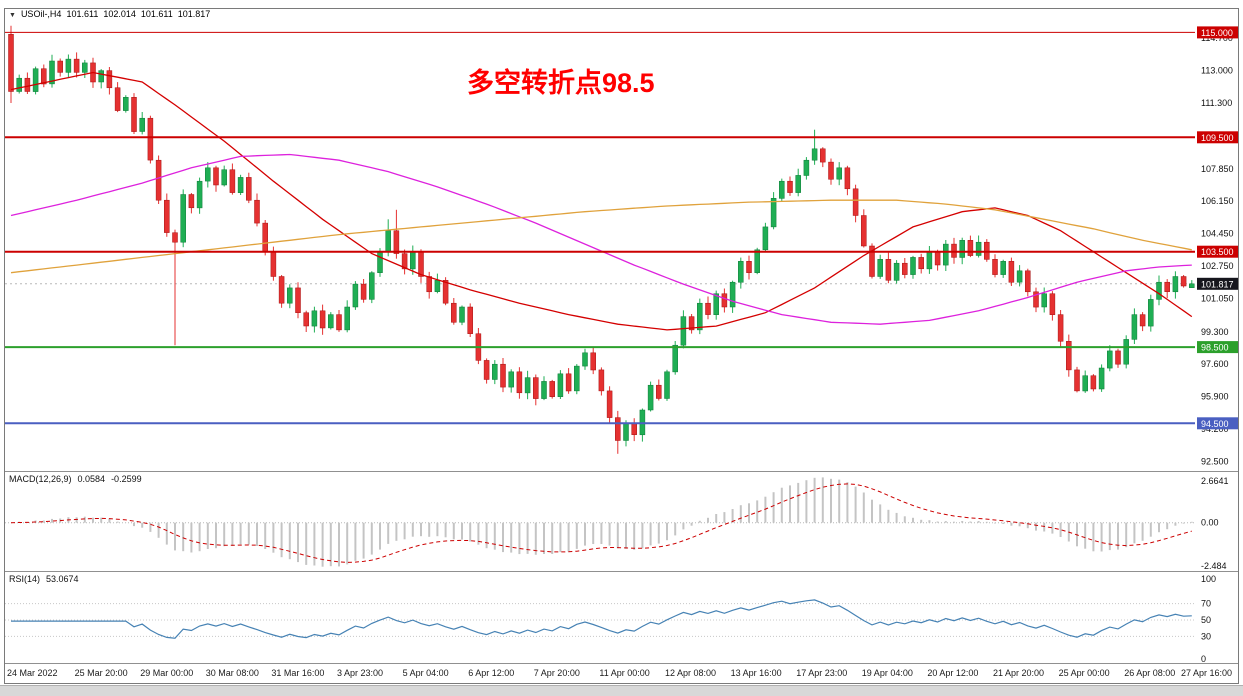 The image size is (1243, 696). Describe the element at coordinates (425, 673) in the screenshot. I see `time-label: 5 Apr 04:00` at that location.